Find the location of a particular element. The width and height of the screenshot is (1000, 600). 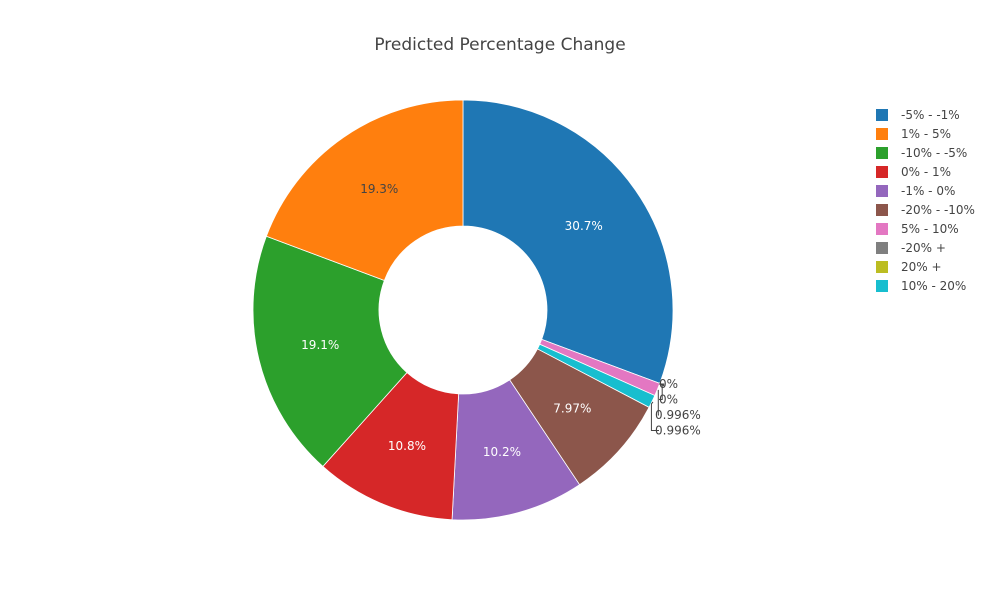

slice-label-10pct-5pct: 19.1% is located at coordinates (320, 345).